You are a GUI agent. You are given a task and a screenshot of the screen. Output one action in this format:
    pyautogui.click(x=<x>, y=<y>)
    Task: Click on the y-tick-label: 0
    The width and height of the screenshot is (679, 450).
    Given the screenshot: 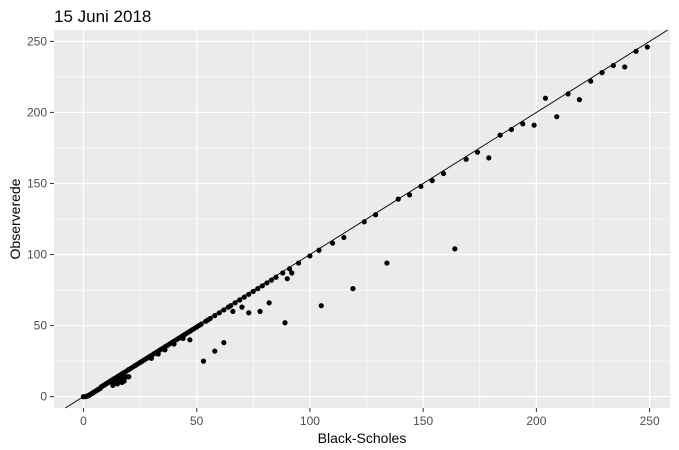 What is the action you would take?
    pyautogui.click(x=43, y=397)
    